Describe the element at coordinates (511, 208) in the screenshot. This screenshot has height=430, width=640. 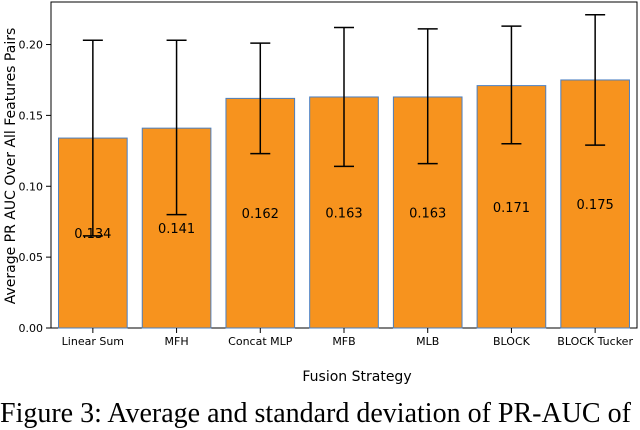
I see `data-label: 0.171` at that location.